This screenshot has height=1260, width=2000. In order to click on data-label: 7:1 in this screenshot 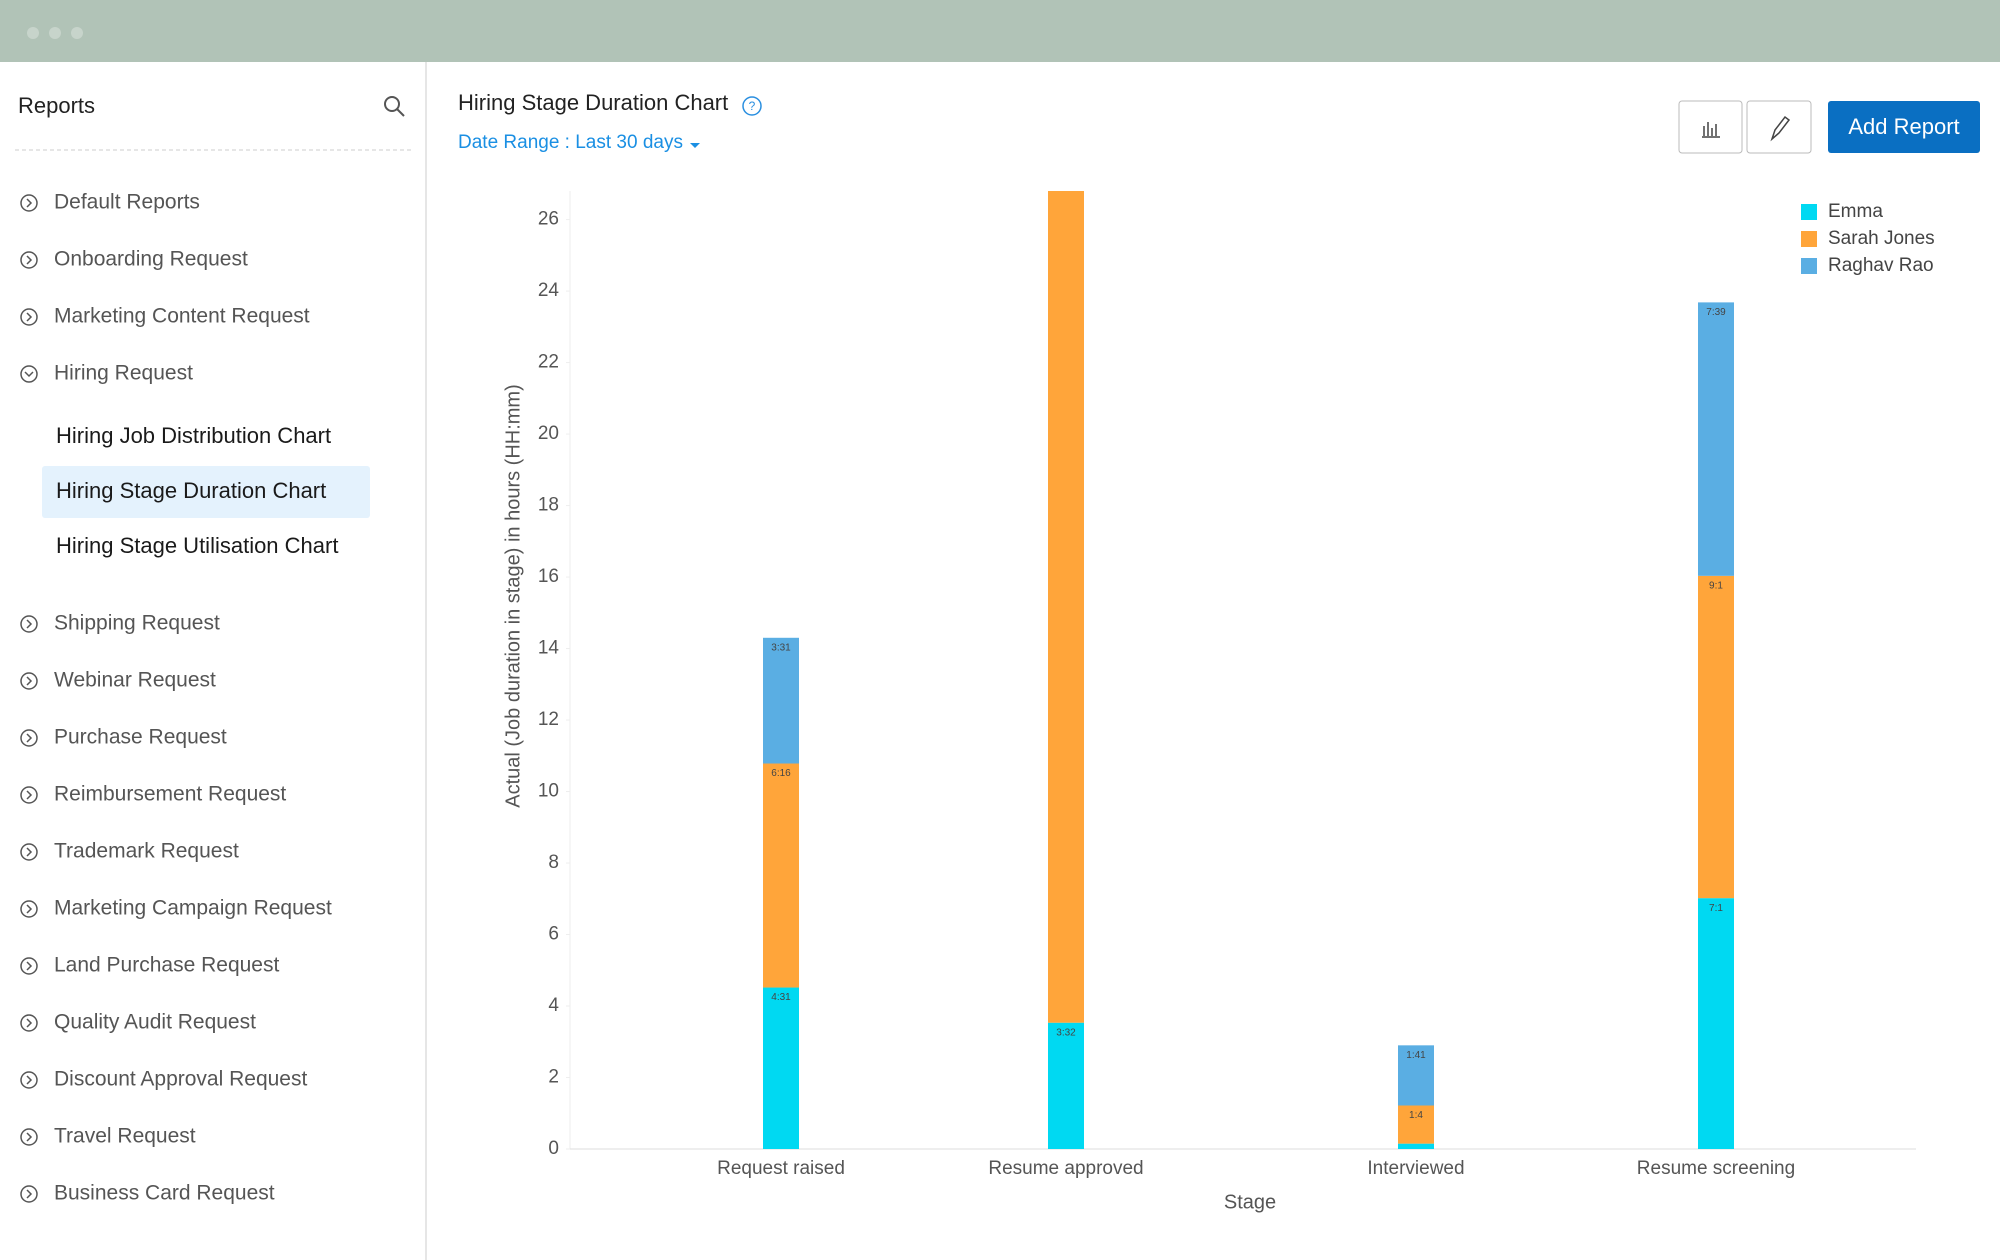, I will do `click(1716, 908)`.